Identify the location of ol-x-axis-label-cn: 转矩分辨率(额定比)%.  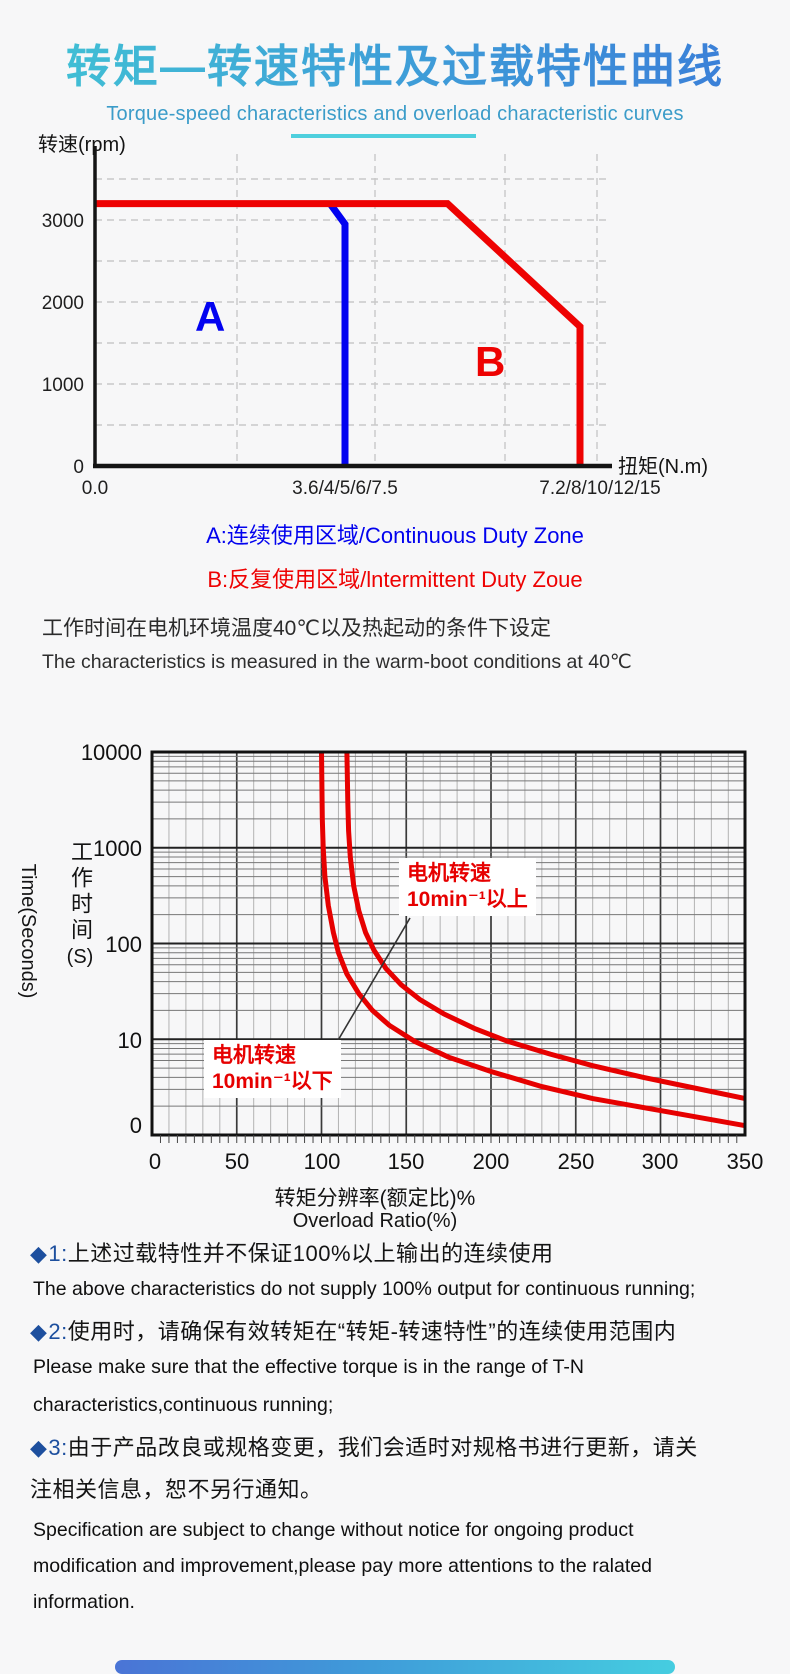
(375, 1198).